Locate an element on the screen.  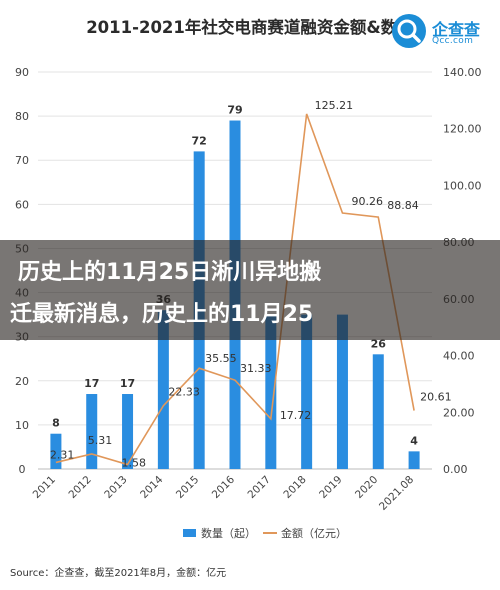
logo-name: 企查查 is located at coordinates (456, 29).